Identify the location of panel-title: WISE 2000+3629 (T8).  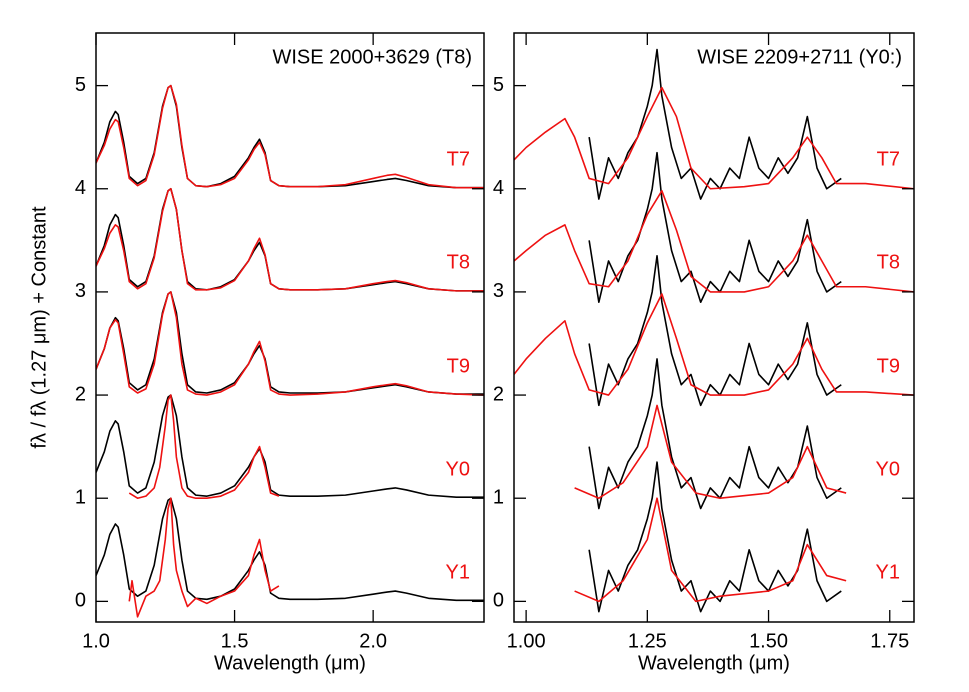
(372, 57).